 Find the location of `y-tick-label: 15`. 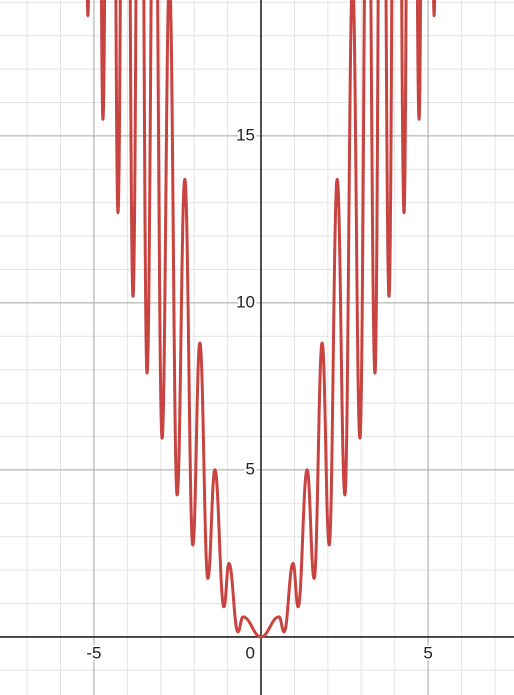

y-tick-label: 15 is located at coordinates (245, 134).